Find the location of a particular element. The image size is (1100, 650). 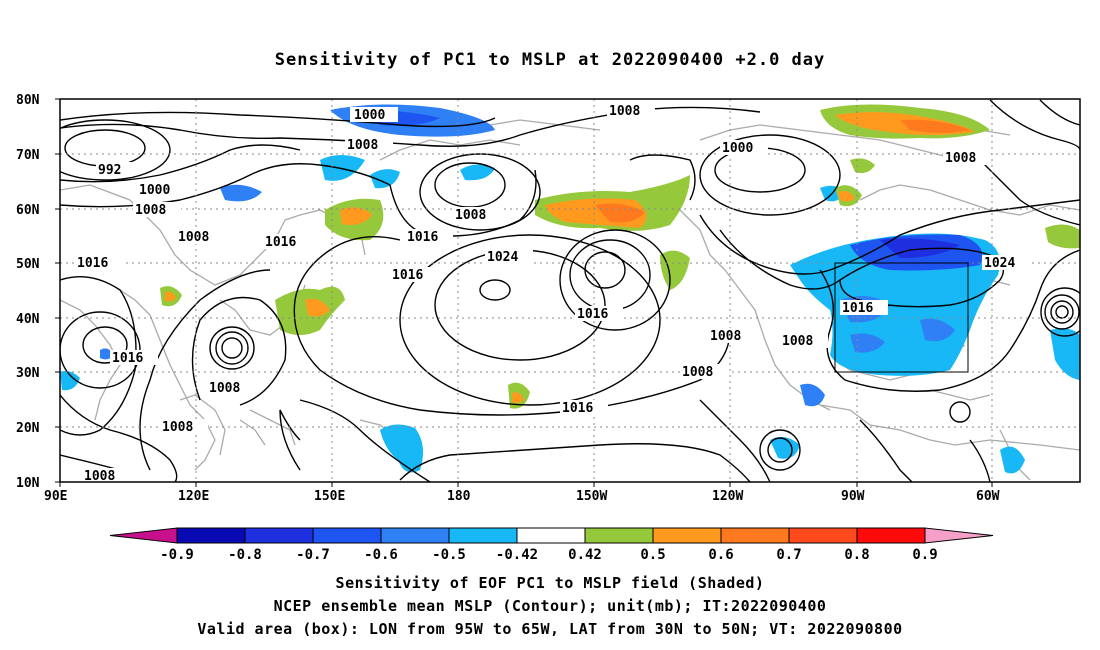

lat-label: 20N is located at coordinates (28, 428).